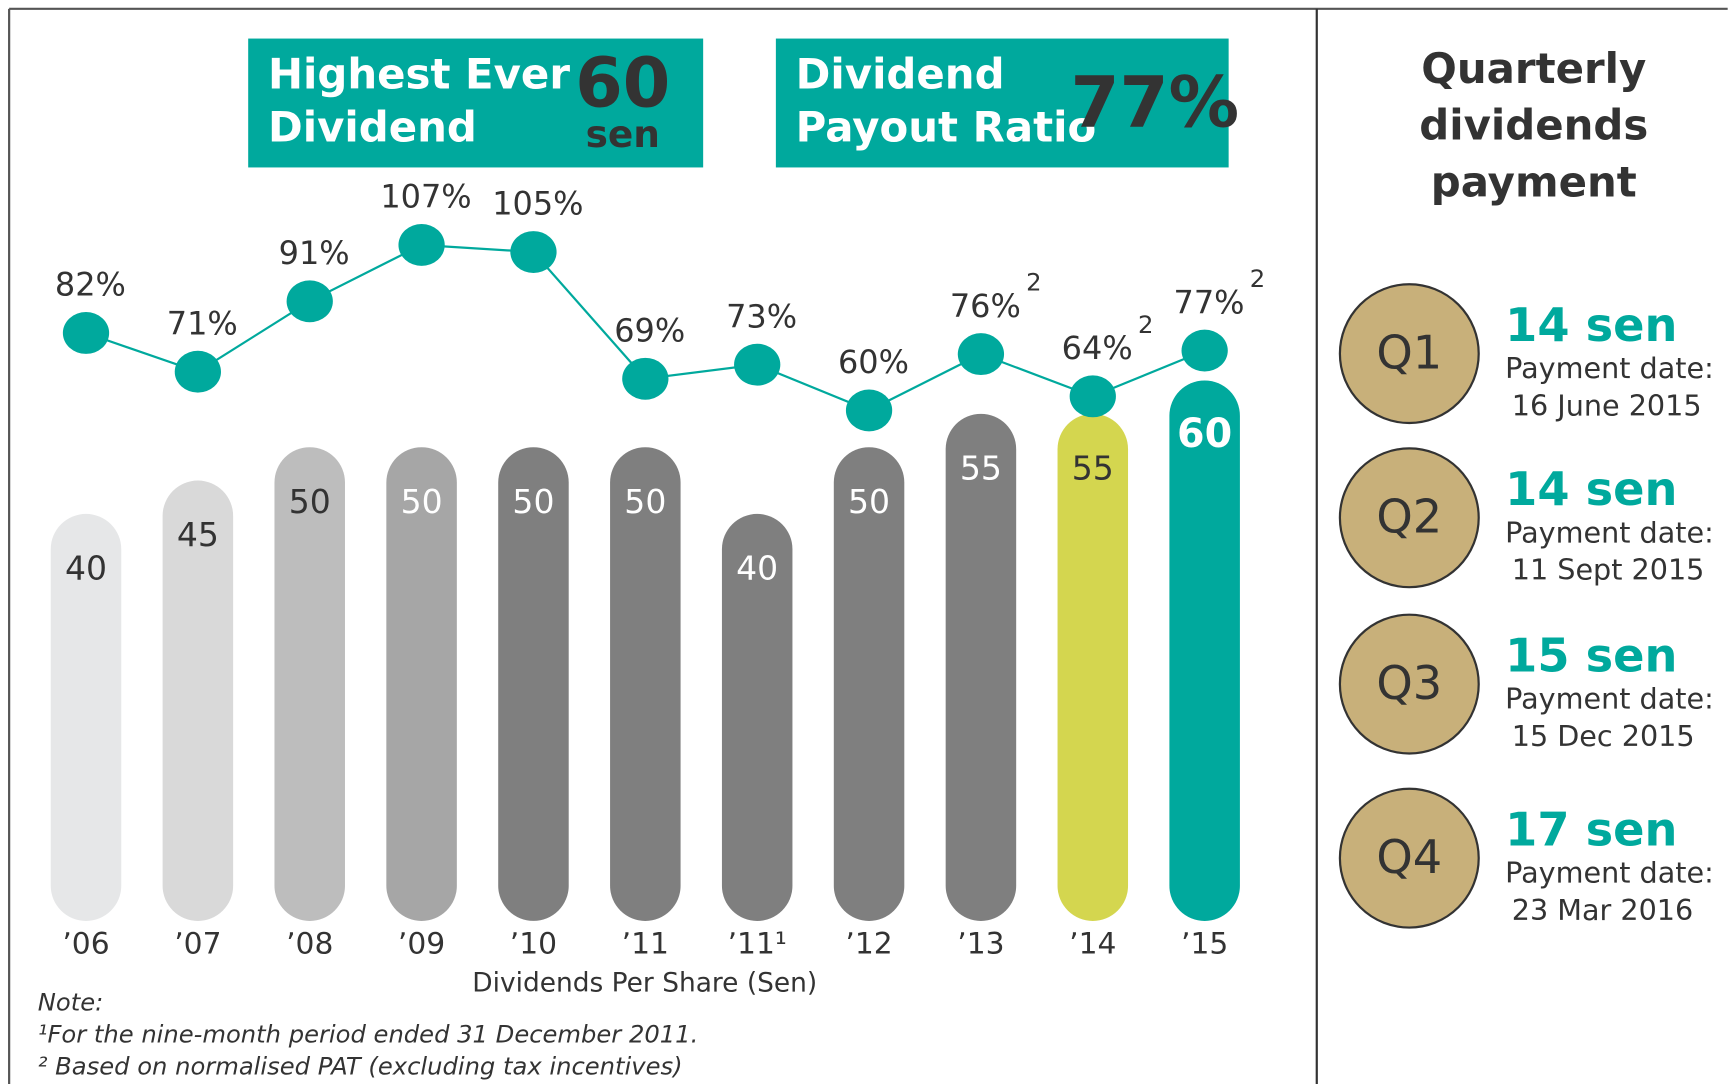  What do you see at coordinates (425, 197) in the screenshot?
I see `ratio-label: 107%` at bounding box center [425, 197].